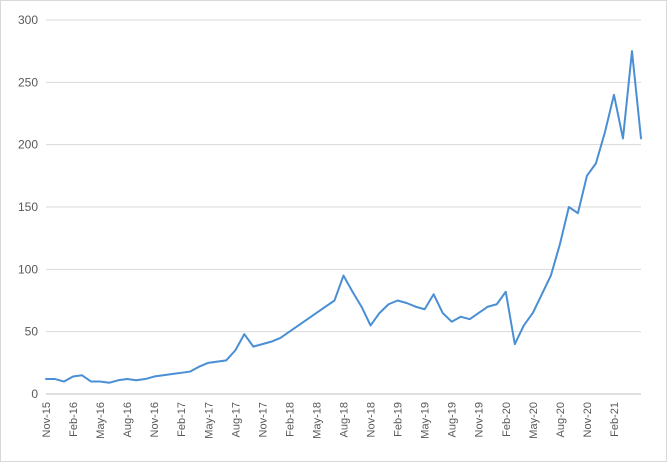 The height and width of the screenshot is (463, 667). What do you see at coordinates (34, 394) in the screenshot?
I see `y-tick-label: 0` at bounding box center [34, 394].